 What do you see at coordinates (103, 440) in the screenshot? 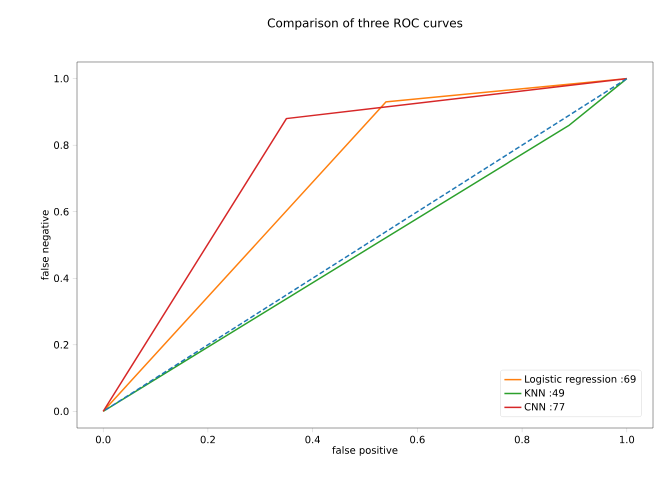
I see `x-tick-label: 0.0` at bounding box center [103, 440].